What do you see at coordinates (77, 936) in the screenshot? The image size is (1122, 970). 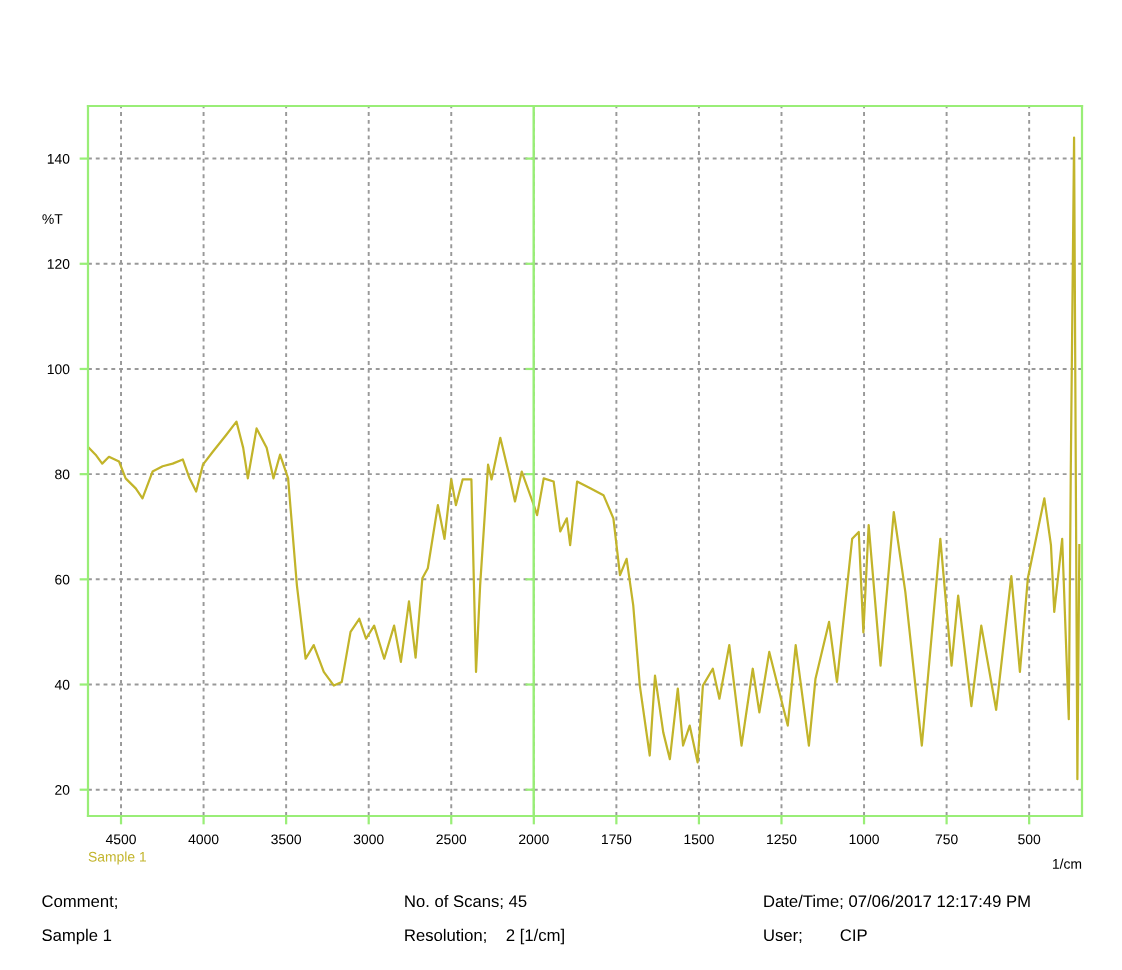 I see `text: Sample 1` at bounding box center [77, 936].